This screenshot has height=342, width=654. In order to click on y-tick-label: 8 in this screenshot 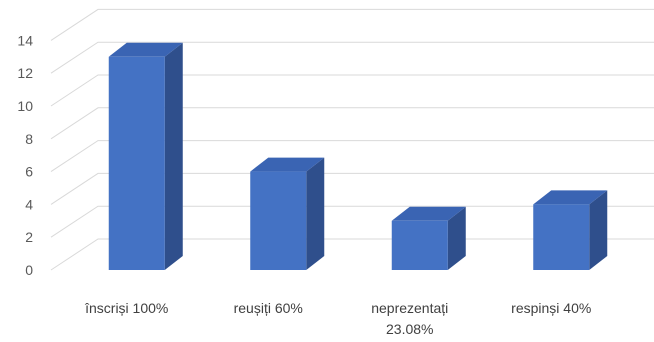, I will do `click(29, 139)`.